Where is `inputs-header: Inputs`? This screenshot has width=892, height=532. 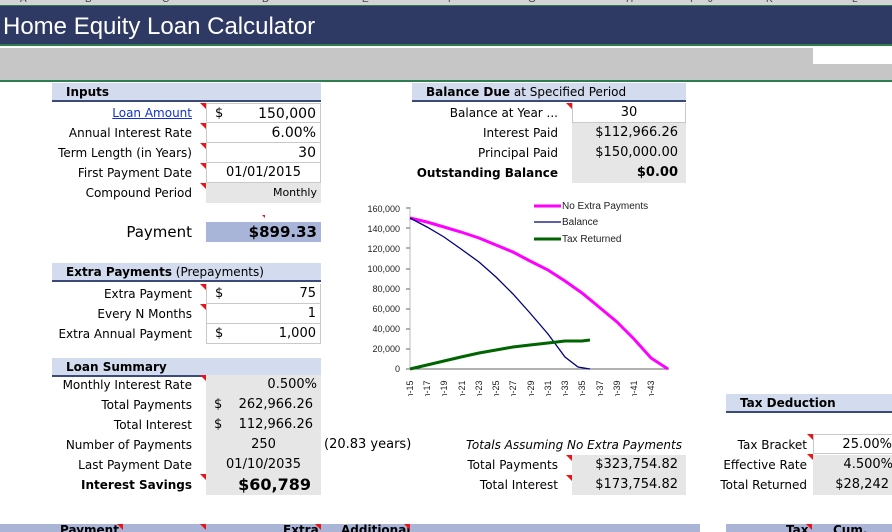 inputs-header: Inputs is located at coordinates (186, 92).